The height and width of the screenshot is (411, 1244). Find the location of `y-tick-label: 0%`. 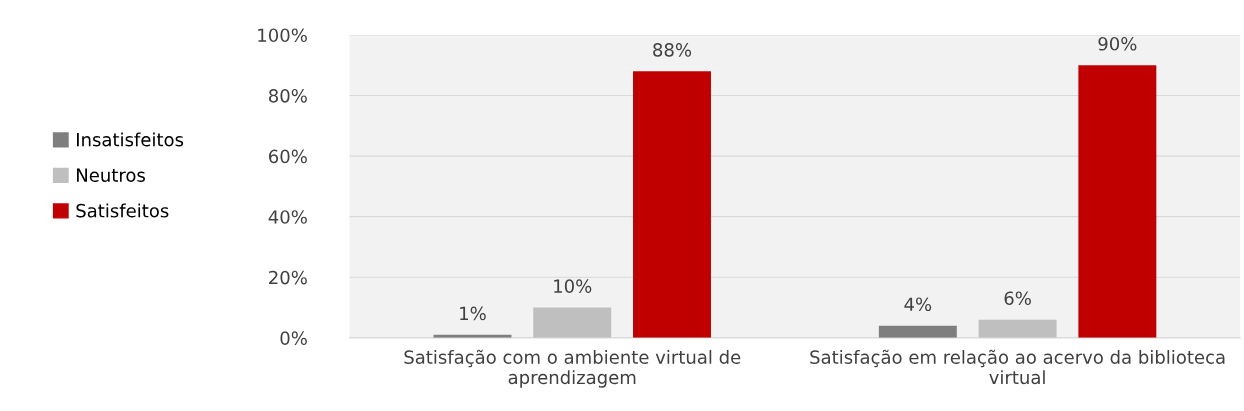

y-tick-label: 0% is located at coordinates (293, 338).